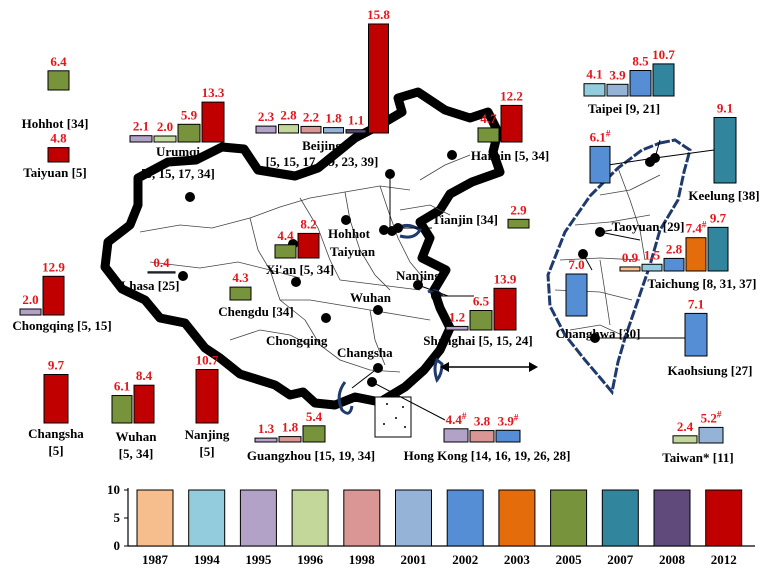 Image resolution: width=777 pixels, height=570 pixels. I want to click on legend-bar-2007, so click(620, 518).